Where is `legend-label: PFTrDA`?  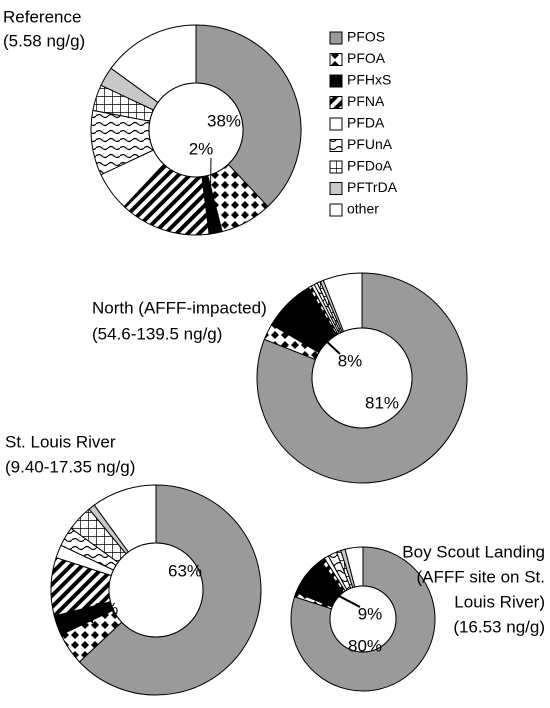 legend-label: PFTrDA is located at coordinates (372, 187).